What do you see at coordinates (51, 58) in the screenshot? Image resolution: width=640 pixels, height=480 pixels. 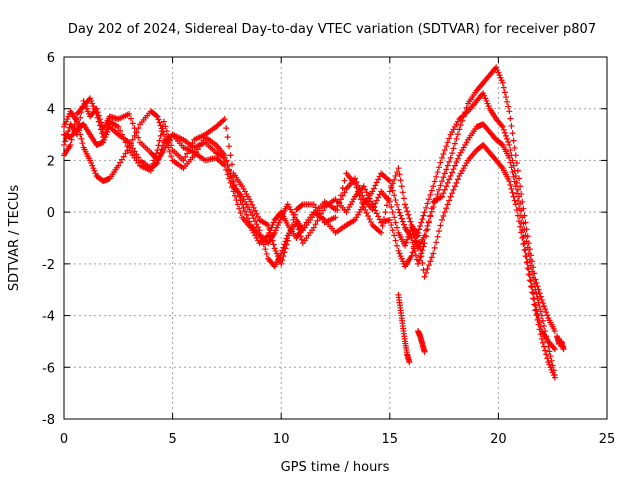 I see `y-tick-label: 6` at bounding box center [51, 58].